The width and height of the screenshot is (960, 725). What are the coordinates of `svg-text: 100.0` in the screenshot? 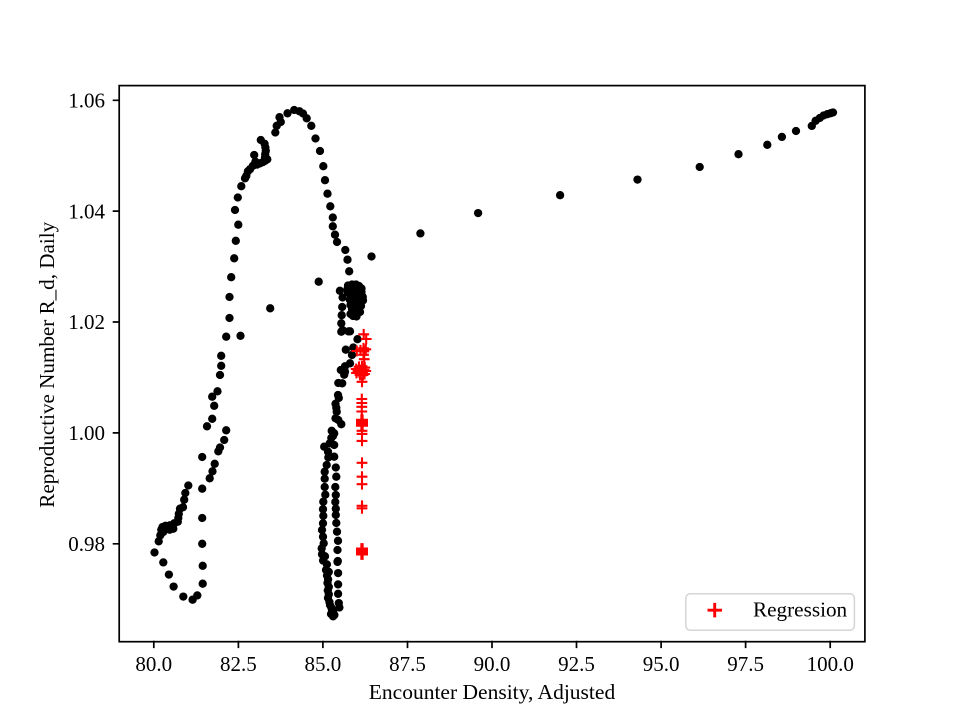 It's located at (830, 664).